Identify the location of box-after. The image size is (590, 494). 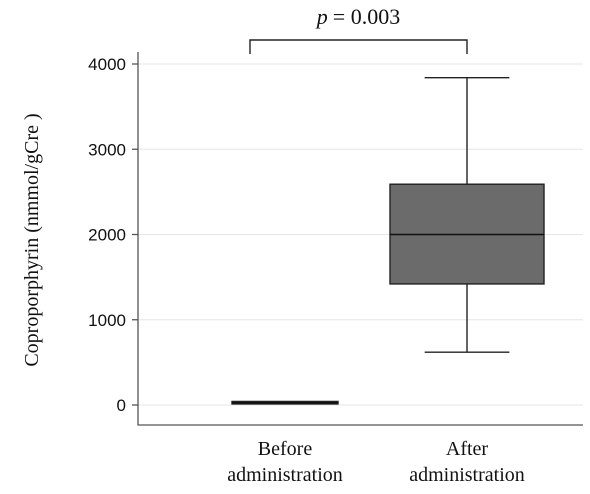
(467, 214).